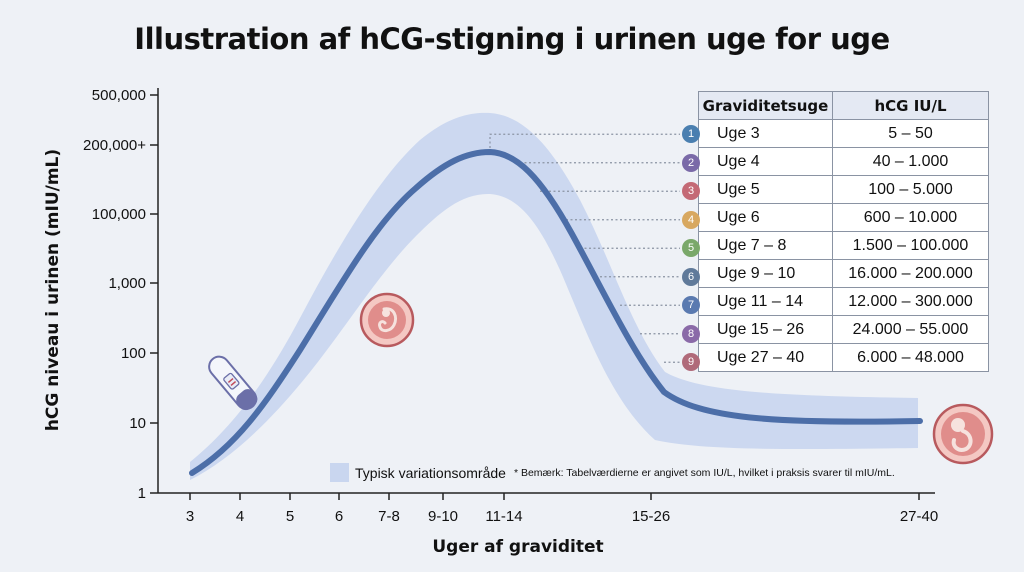 The image size is (1024, 572). I want to click on x-tick-label: 3, so click(190, 516).